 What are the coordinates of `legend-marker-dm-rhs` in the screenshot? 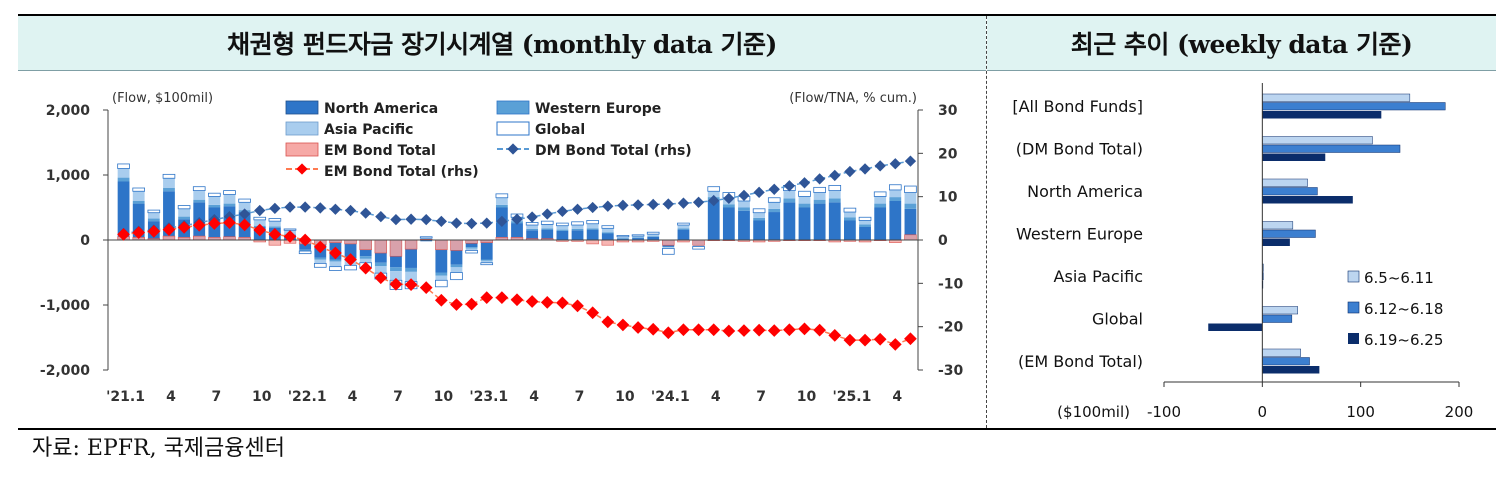 It's located at (513, 149).